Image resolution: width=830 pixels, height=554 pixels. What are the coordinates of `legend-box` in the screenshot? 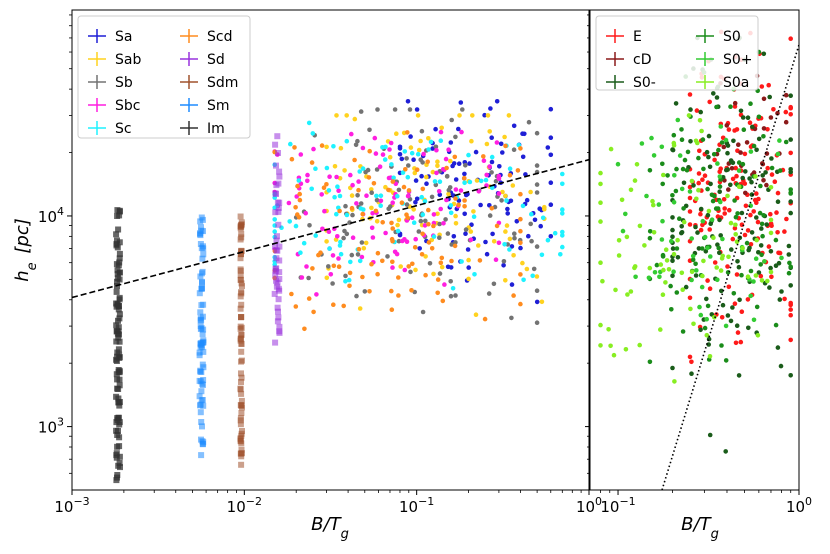 It's located at (677, 53).